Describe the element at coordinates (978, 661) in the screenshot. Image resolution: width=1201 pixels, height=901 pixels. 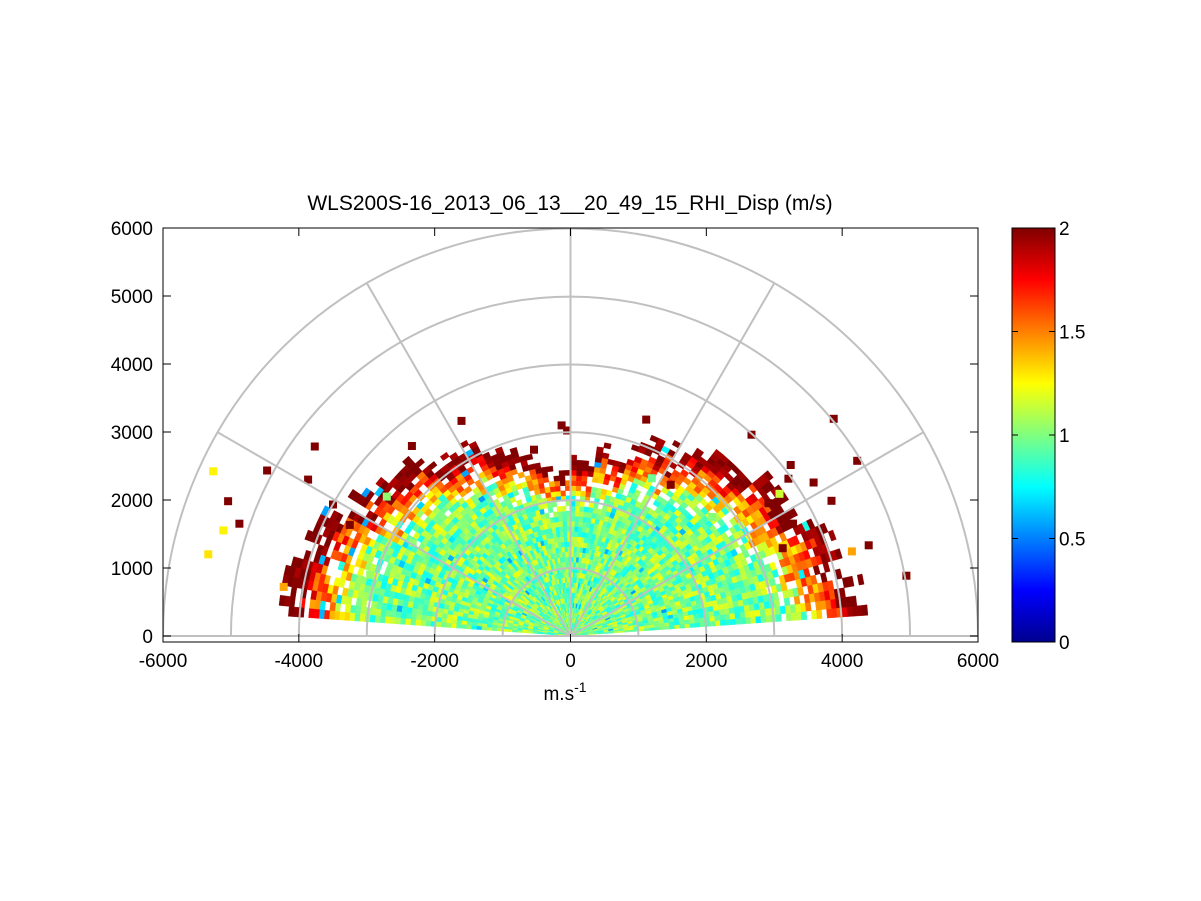
I see `x-tick-label: 6000` at that location.